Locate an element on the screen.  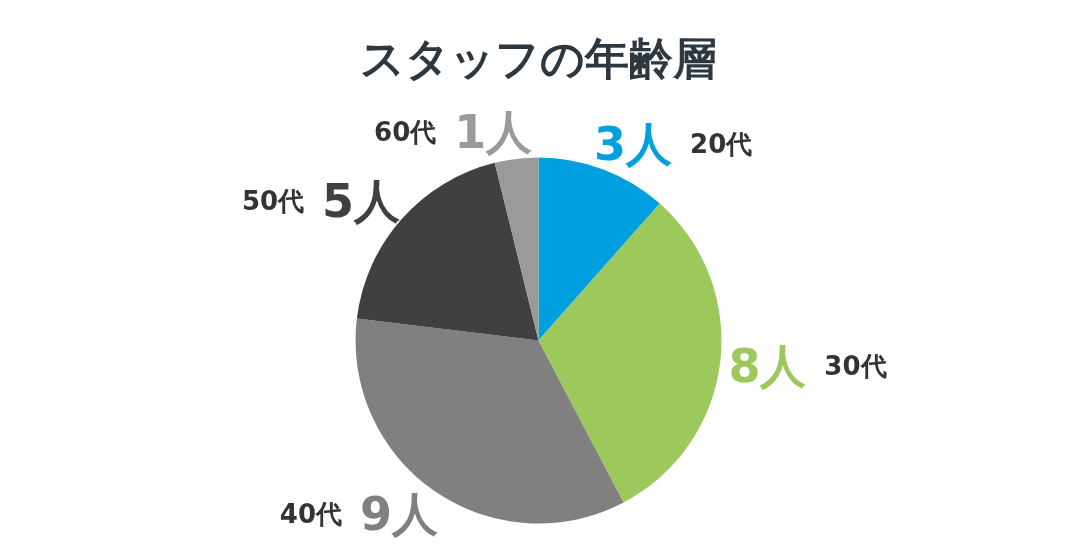
slice-label: 20代 is located at coordinates (721, 143).